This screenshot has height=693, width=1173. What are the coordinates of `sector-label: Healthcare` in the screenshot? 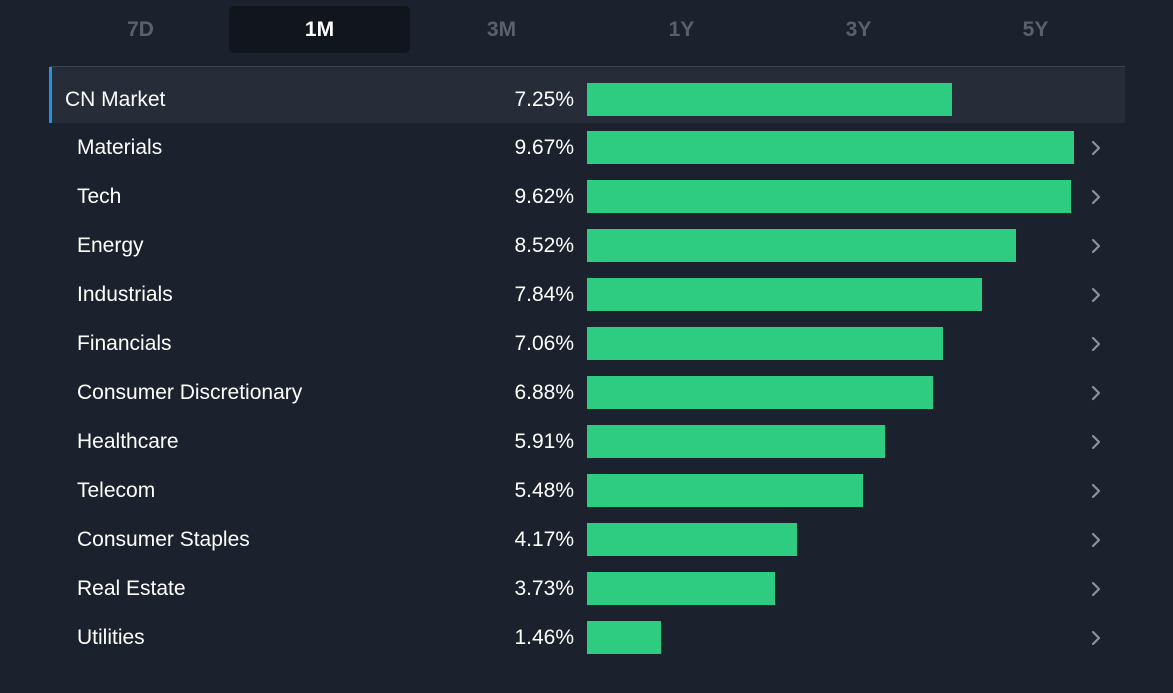 It's located at (128, 441).